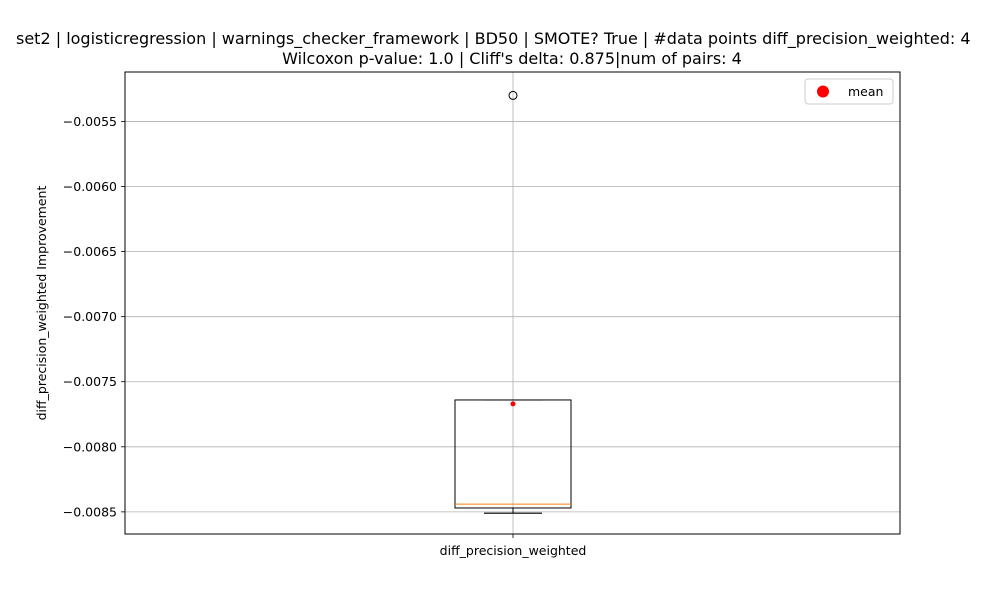  What do you see at coordinates (90, 446) in the screenshot?
I see `y-tick-label: −0.0080` at bounding box center [90, 446].